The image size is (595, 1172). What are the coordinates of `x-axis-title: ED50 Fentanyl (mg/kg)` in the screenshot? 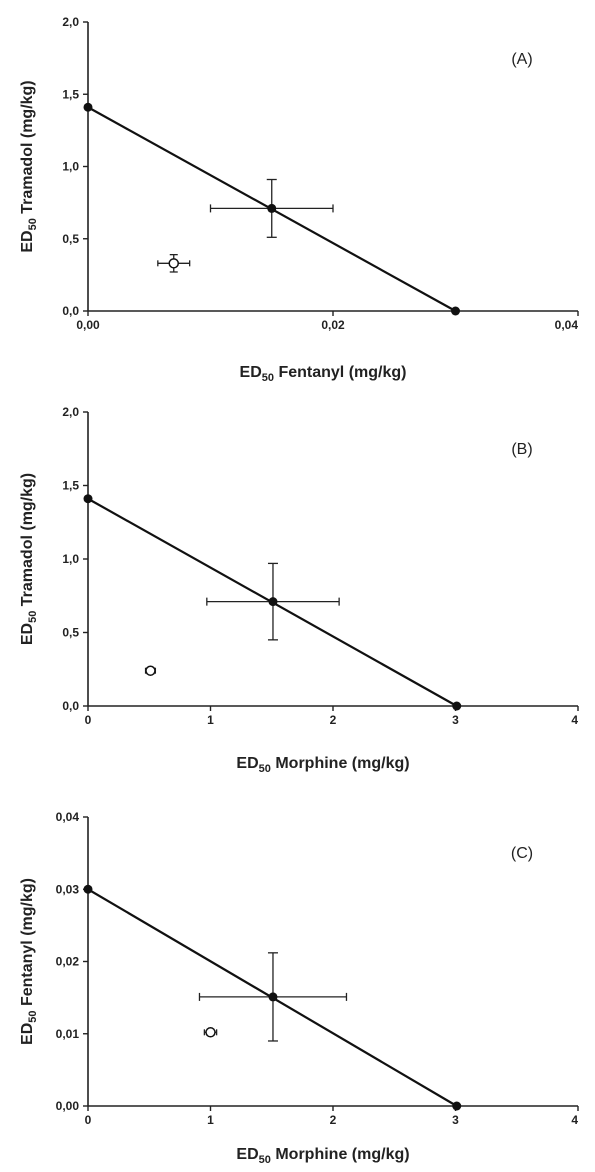 It's located at (323, 374).